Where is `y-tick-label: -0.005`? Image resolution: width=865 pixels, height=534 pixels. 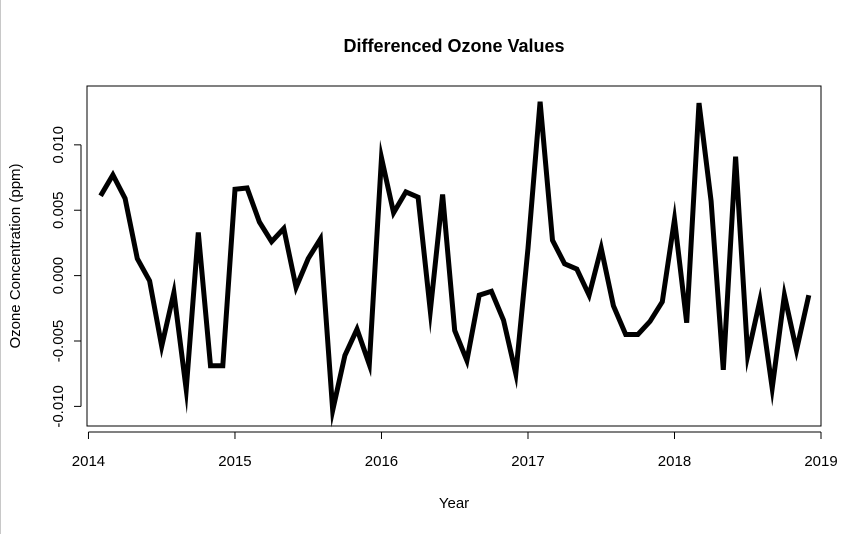 y-tick-label: -0.005 is located at coordinates (58, 341).